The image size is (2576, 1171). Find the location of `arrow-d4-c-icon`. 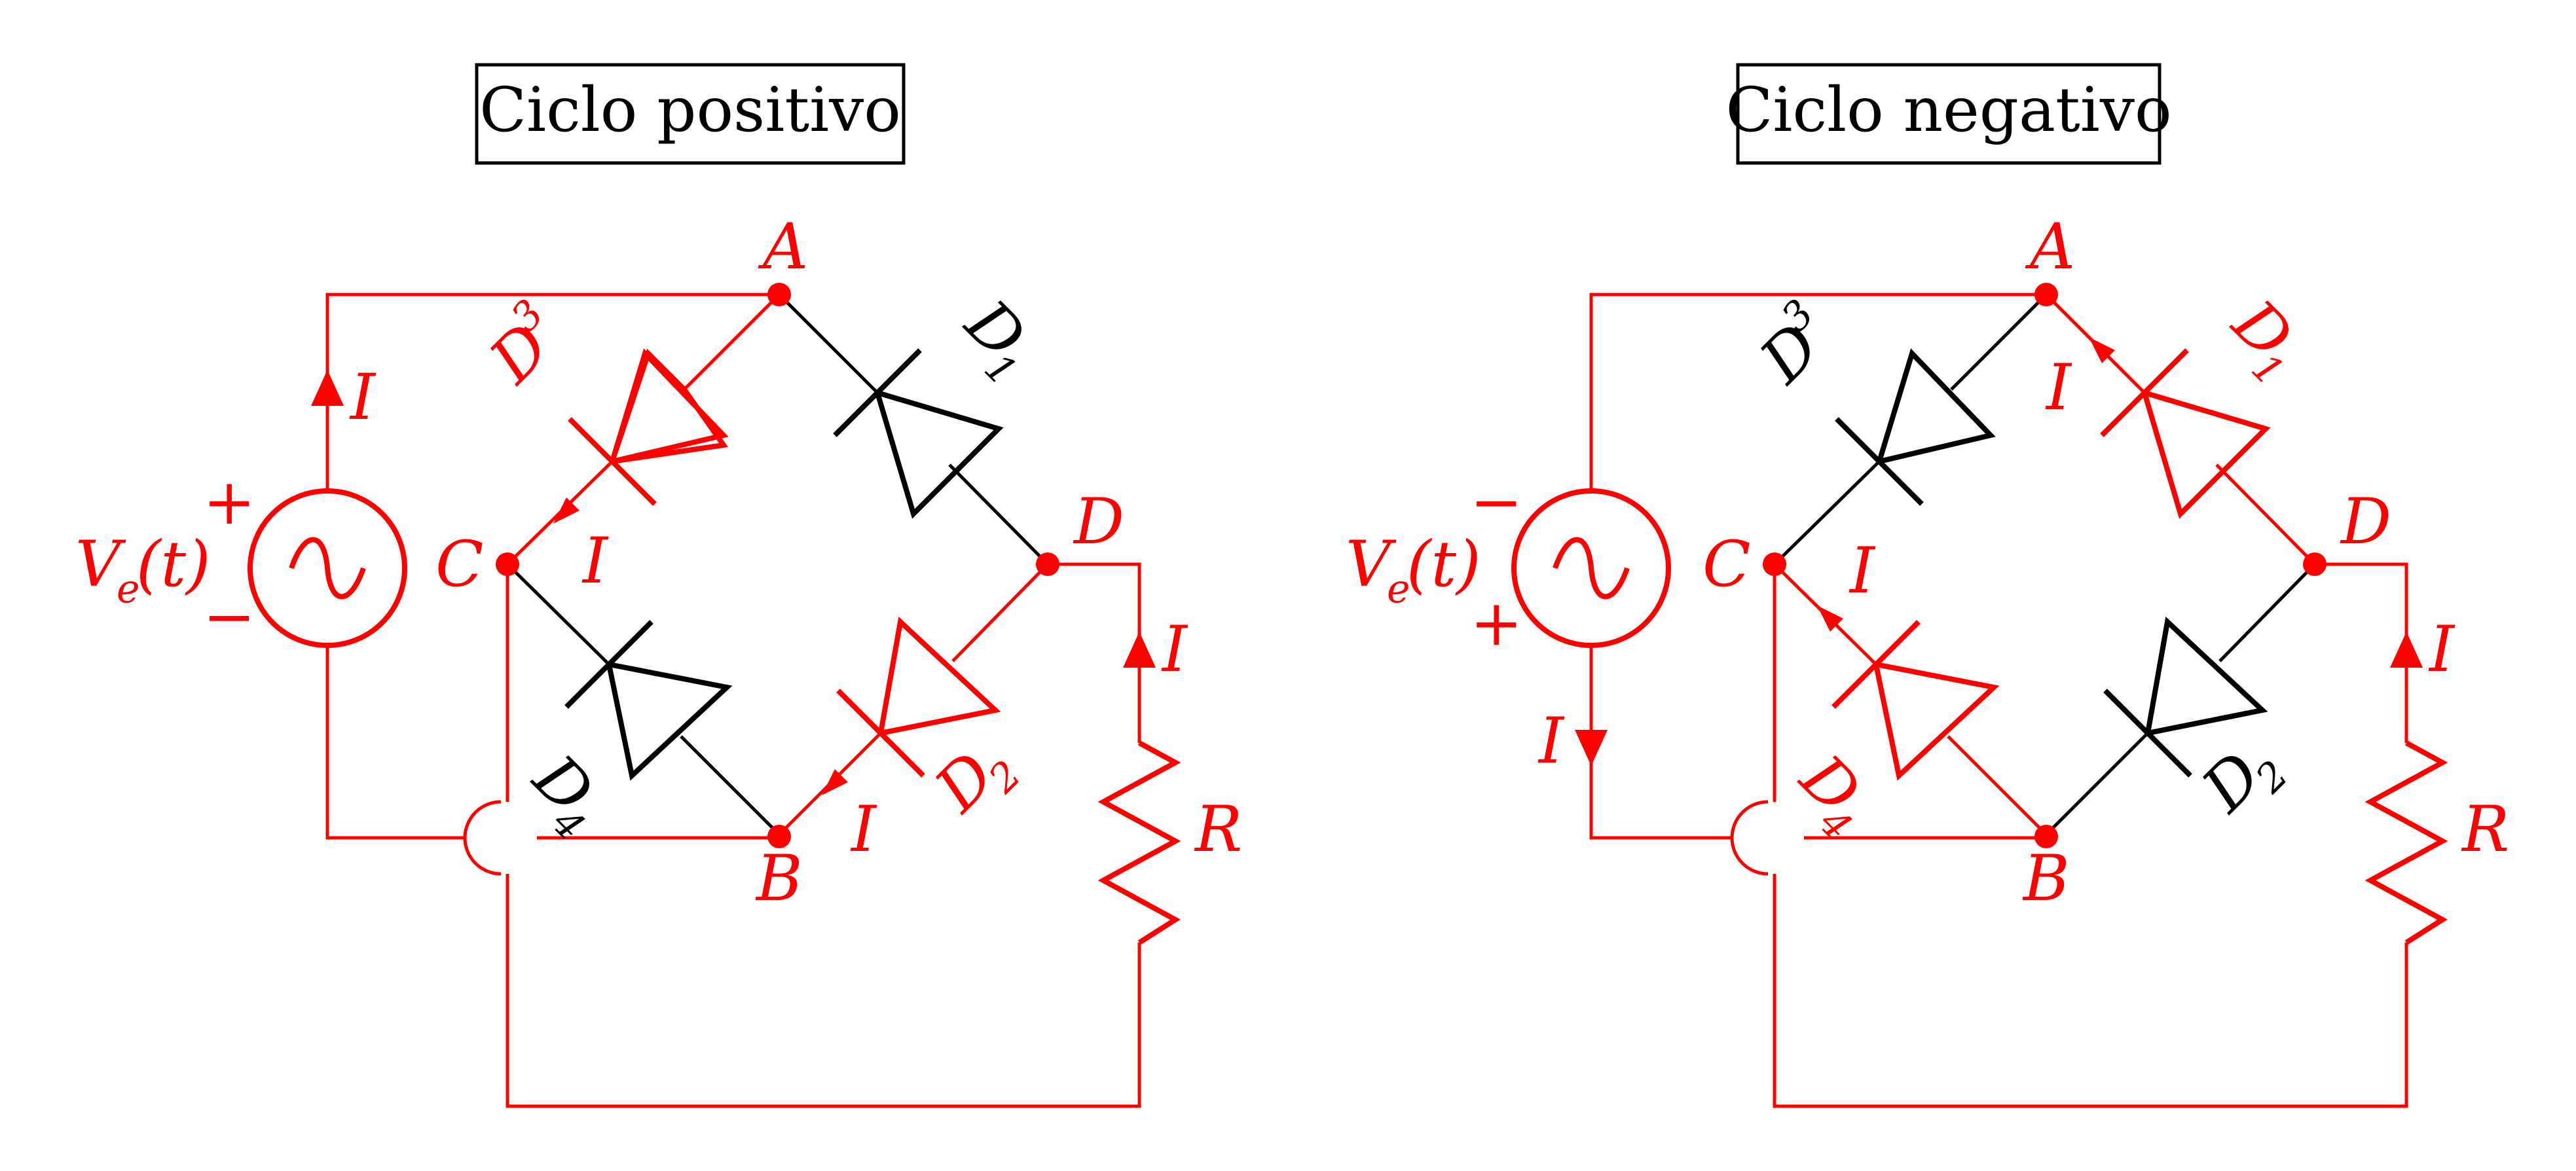

arrow-d4-c-icon is located at coordinates (1830, 618).